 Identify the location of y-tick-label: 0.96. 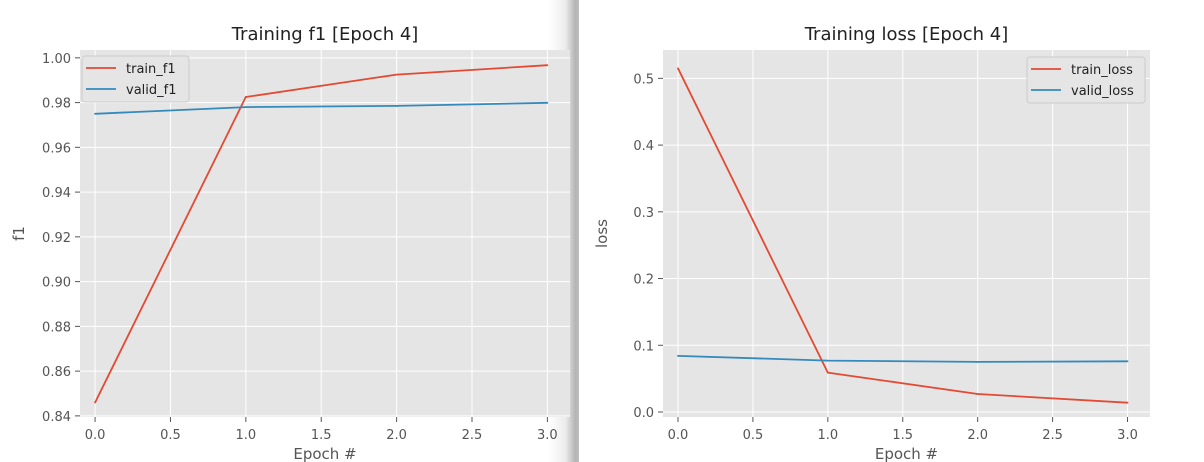
(56, 148).